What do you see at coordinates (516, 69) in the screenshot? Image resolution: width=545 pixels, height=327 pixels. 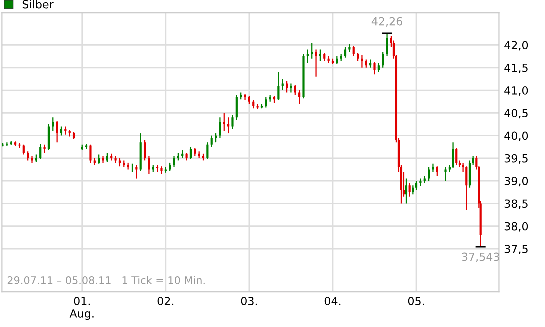 I see `y-tick-label: 41,5` at bounding box center [516, 69].